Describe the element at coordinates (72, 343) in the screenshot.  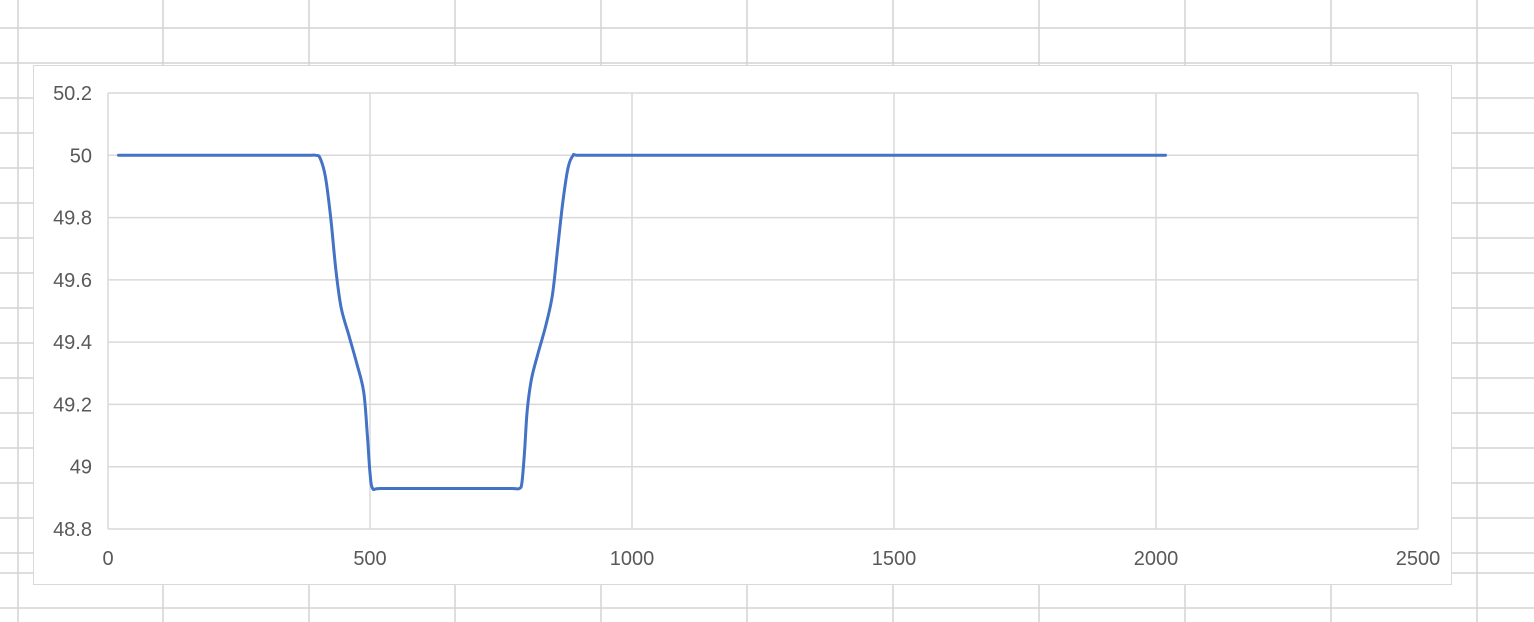
I see `y-tick-label: 49.4` at that location.